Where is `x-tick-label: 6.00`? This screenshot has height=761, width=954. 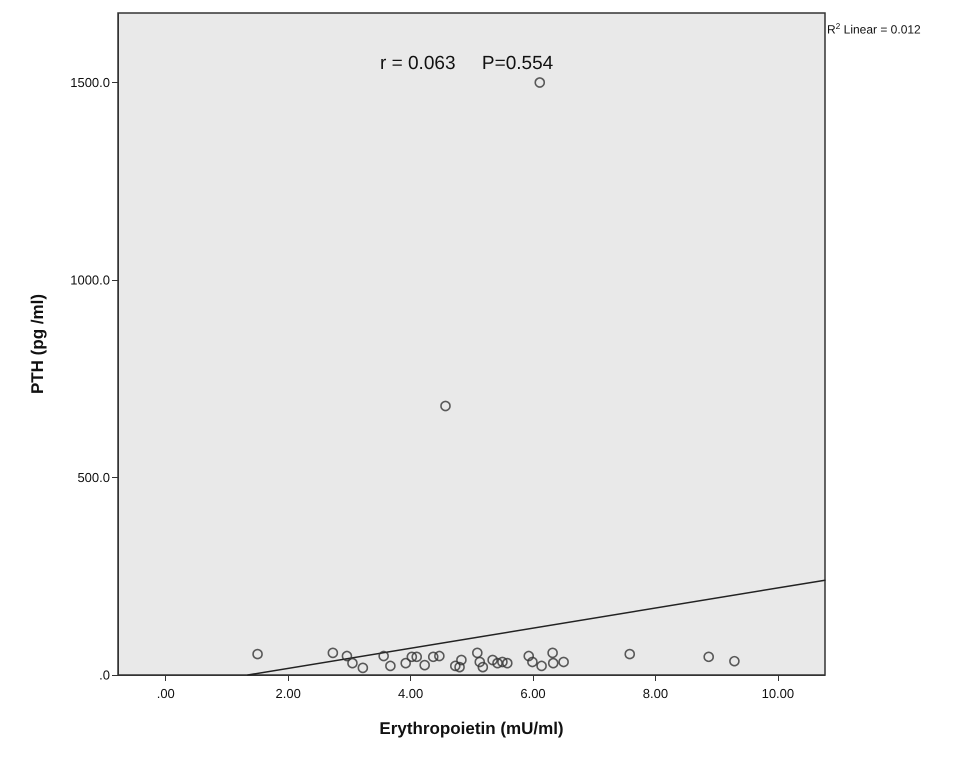
x-tick-label: 6.00 is located at coordinates (533, 693).